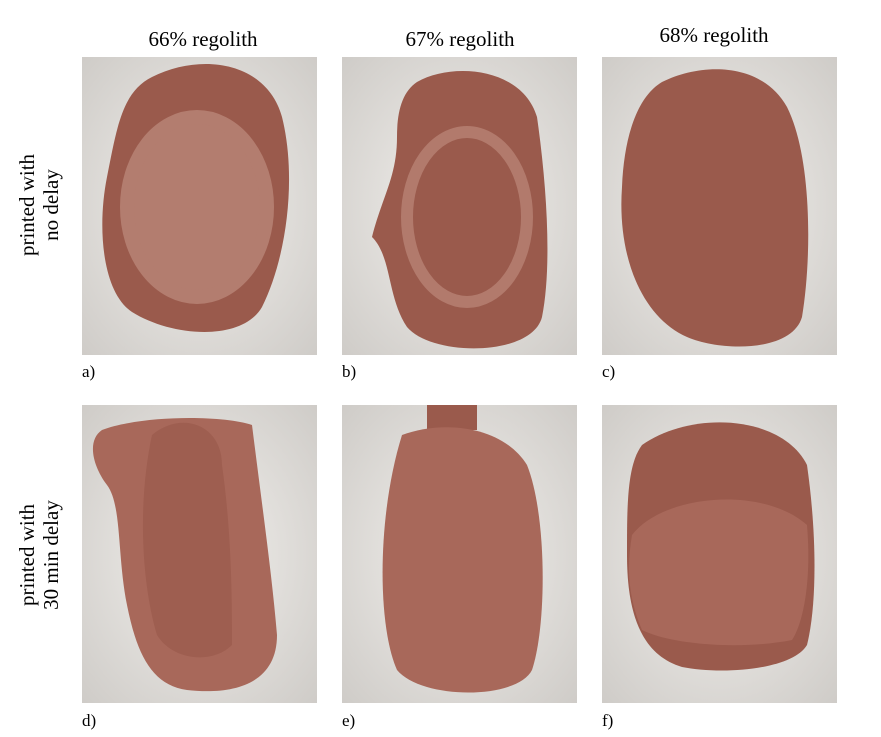  What do you see at coordinates (608, 371) in the screenshot?
I see `panel-label: c)` at bounding box center [608, 371].